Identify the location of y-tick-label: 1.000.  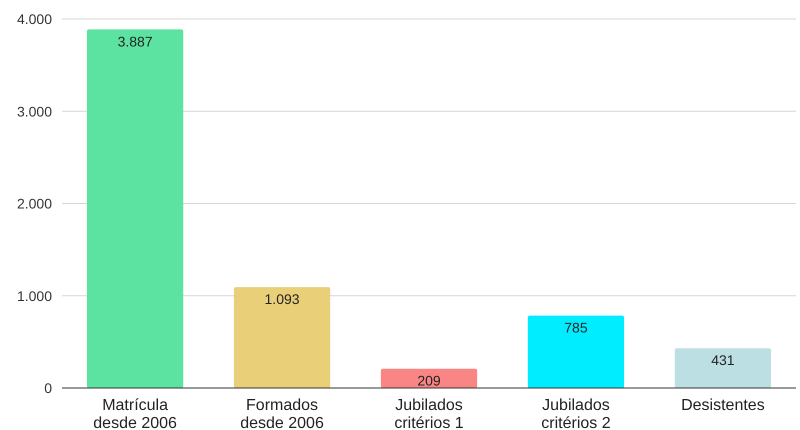
(34, 296).